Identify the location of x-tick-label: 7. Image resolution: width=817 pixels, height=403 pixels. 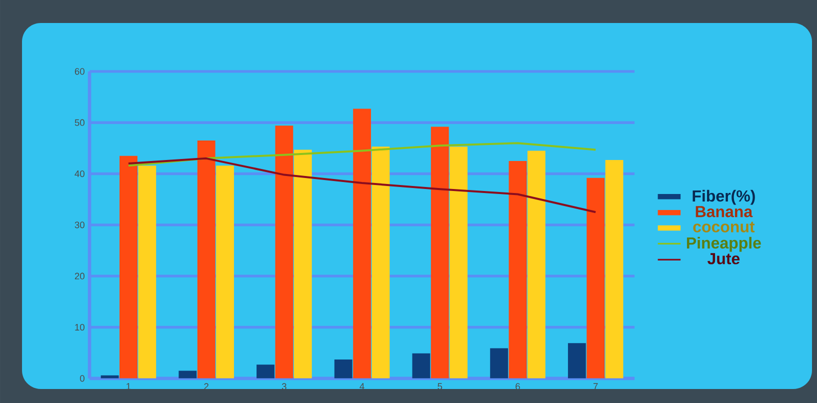
(595, 386).